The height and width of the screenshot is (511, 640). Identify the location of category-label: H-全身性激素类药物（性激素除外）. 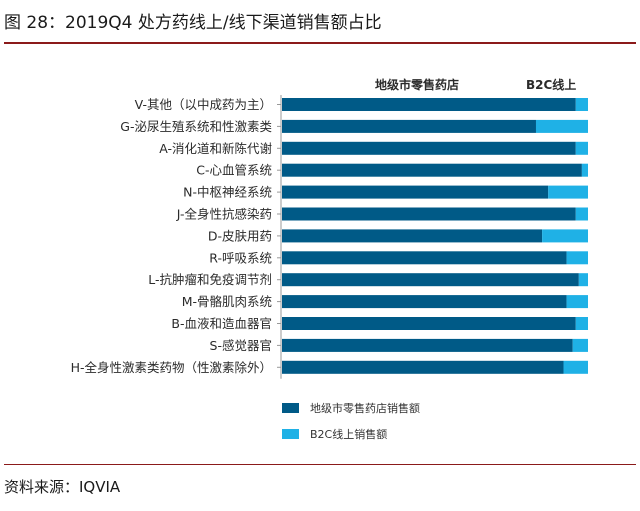
(171, 367).